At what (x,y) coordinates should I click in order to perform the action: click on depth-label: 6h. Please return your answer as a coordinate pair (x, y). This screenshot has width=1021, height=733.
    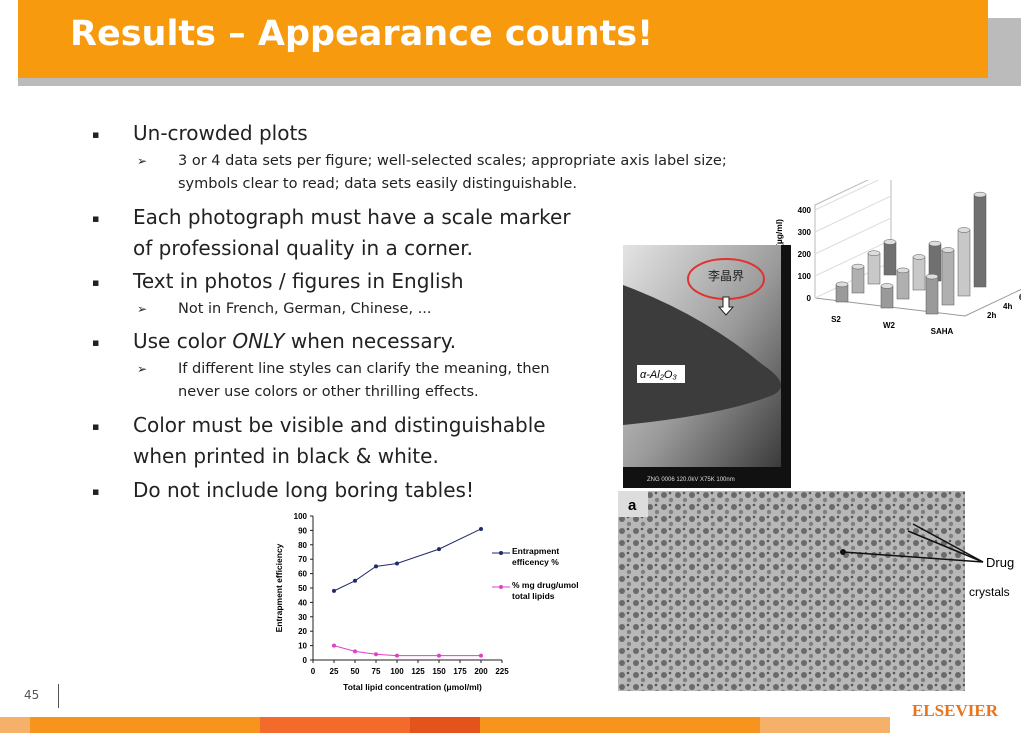
    Looking at the image, I should click on (1020, 297).